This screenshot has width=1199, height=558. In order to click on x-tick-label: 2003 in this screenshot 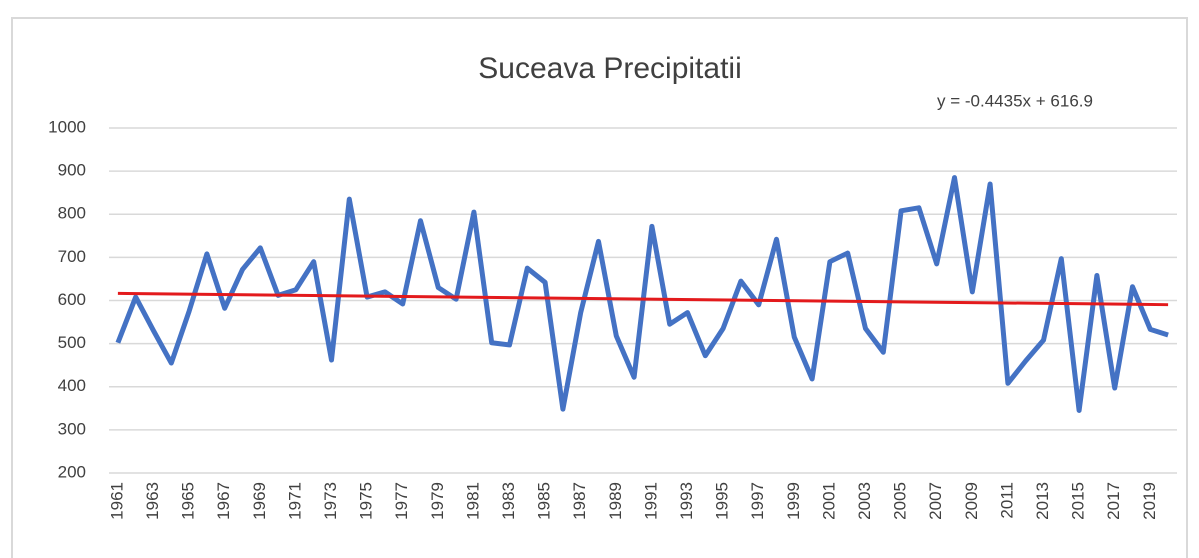, I will do `click(864, 501)`.